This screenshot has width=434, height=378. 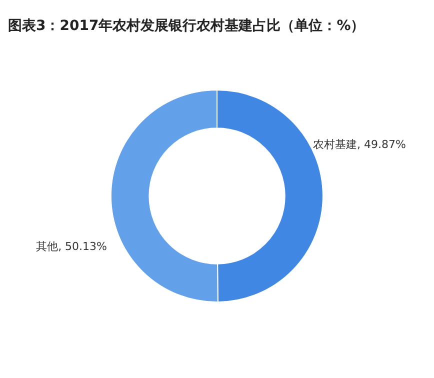 What do you see at coordinates (186, 26) in the screenshot?
I see `chart-title: 图表3：2017年农村发展银行农村基建占比（单位：%）` at bounding box center [186, 26].